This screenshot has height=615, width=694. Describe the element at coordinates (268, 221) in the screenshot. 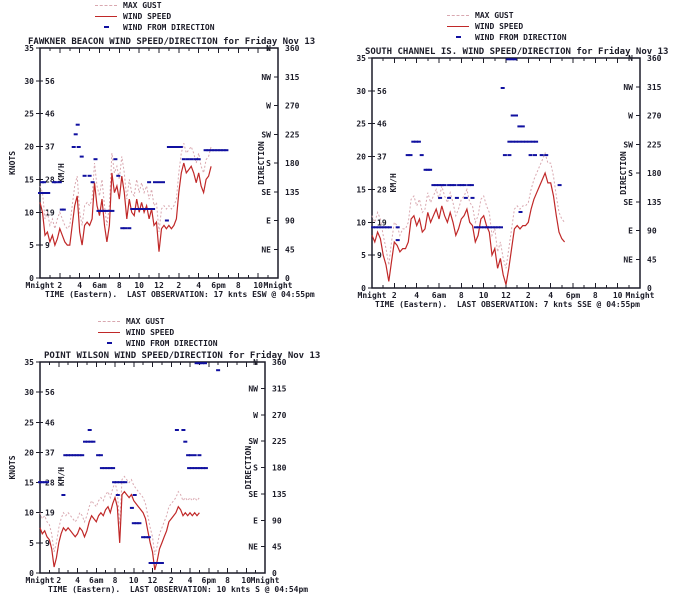

I see `compass-tick-label: E` at that location.